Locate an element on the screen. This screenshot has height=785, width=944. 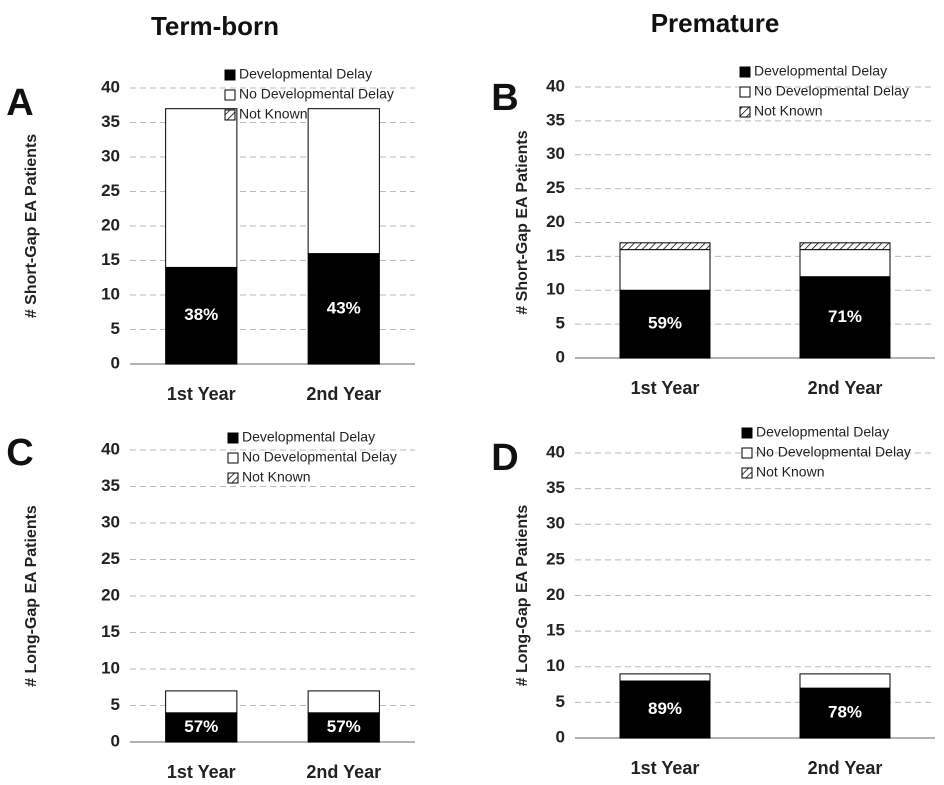
column-title: Premature is located at coordinates (715, 23).